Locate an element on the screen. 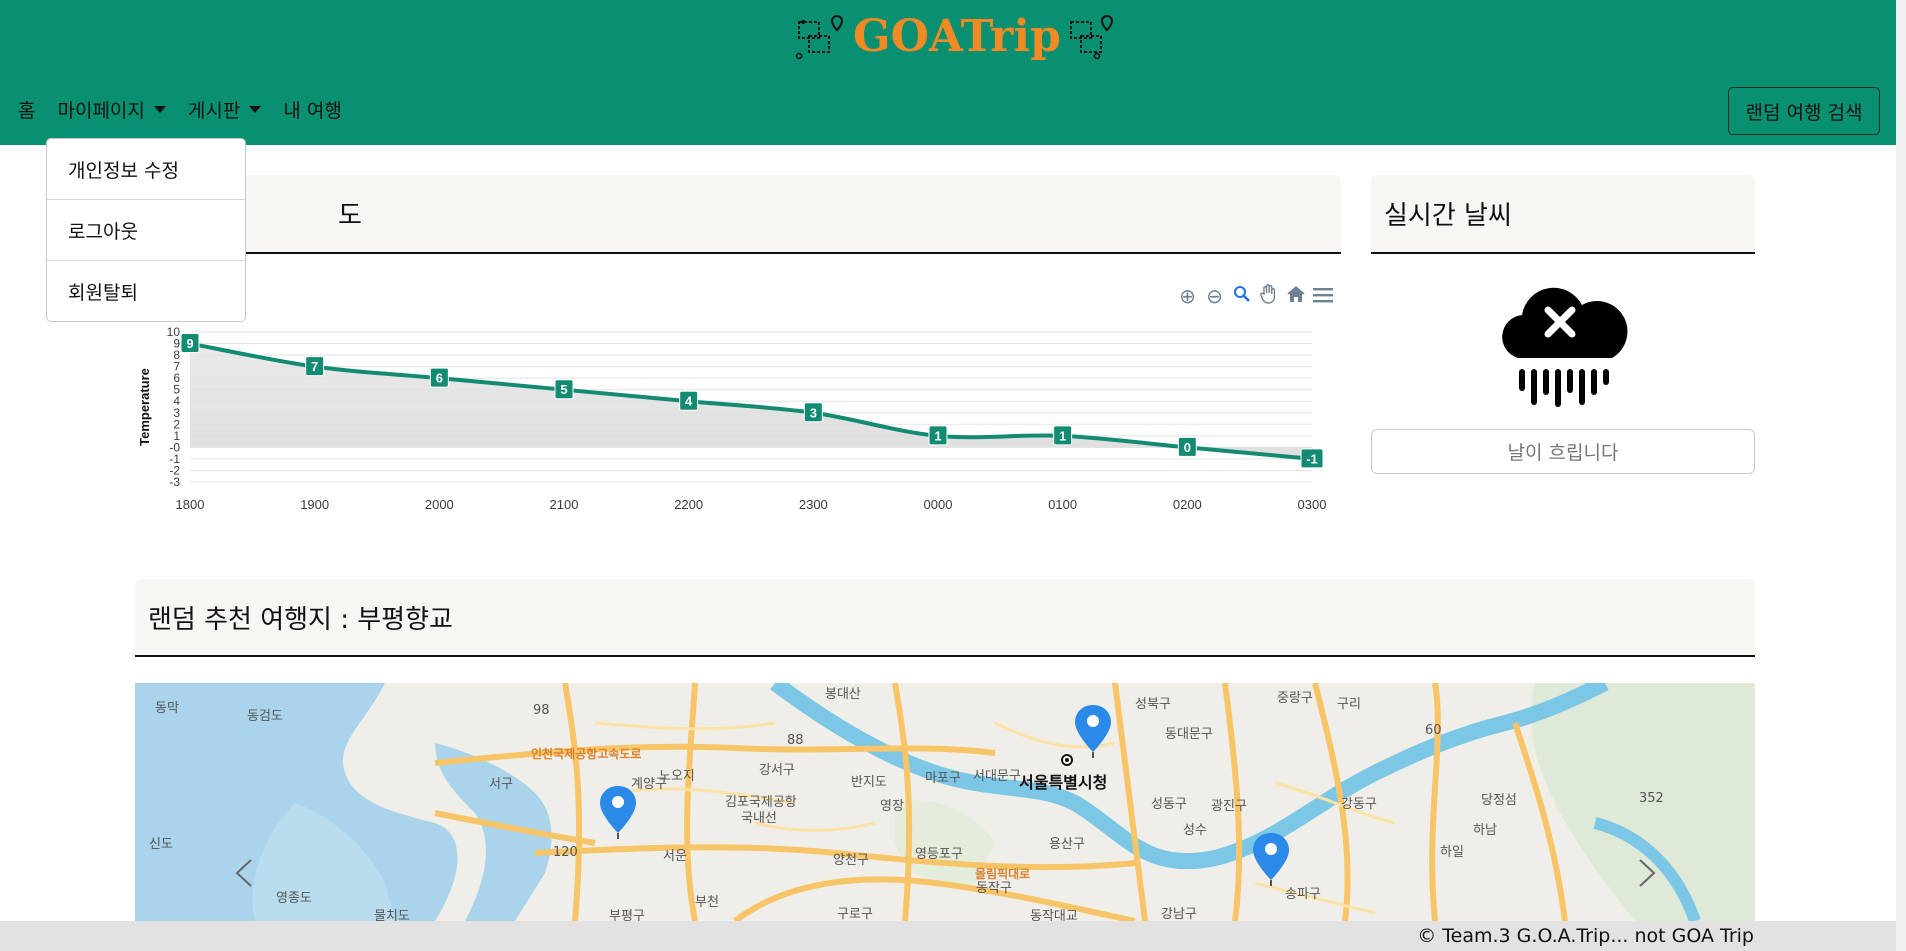 Image resolution: width=1906 pixels, height=951 pixels. map-label: 60 is located at coordinates (1433, 730).